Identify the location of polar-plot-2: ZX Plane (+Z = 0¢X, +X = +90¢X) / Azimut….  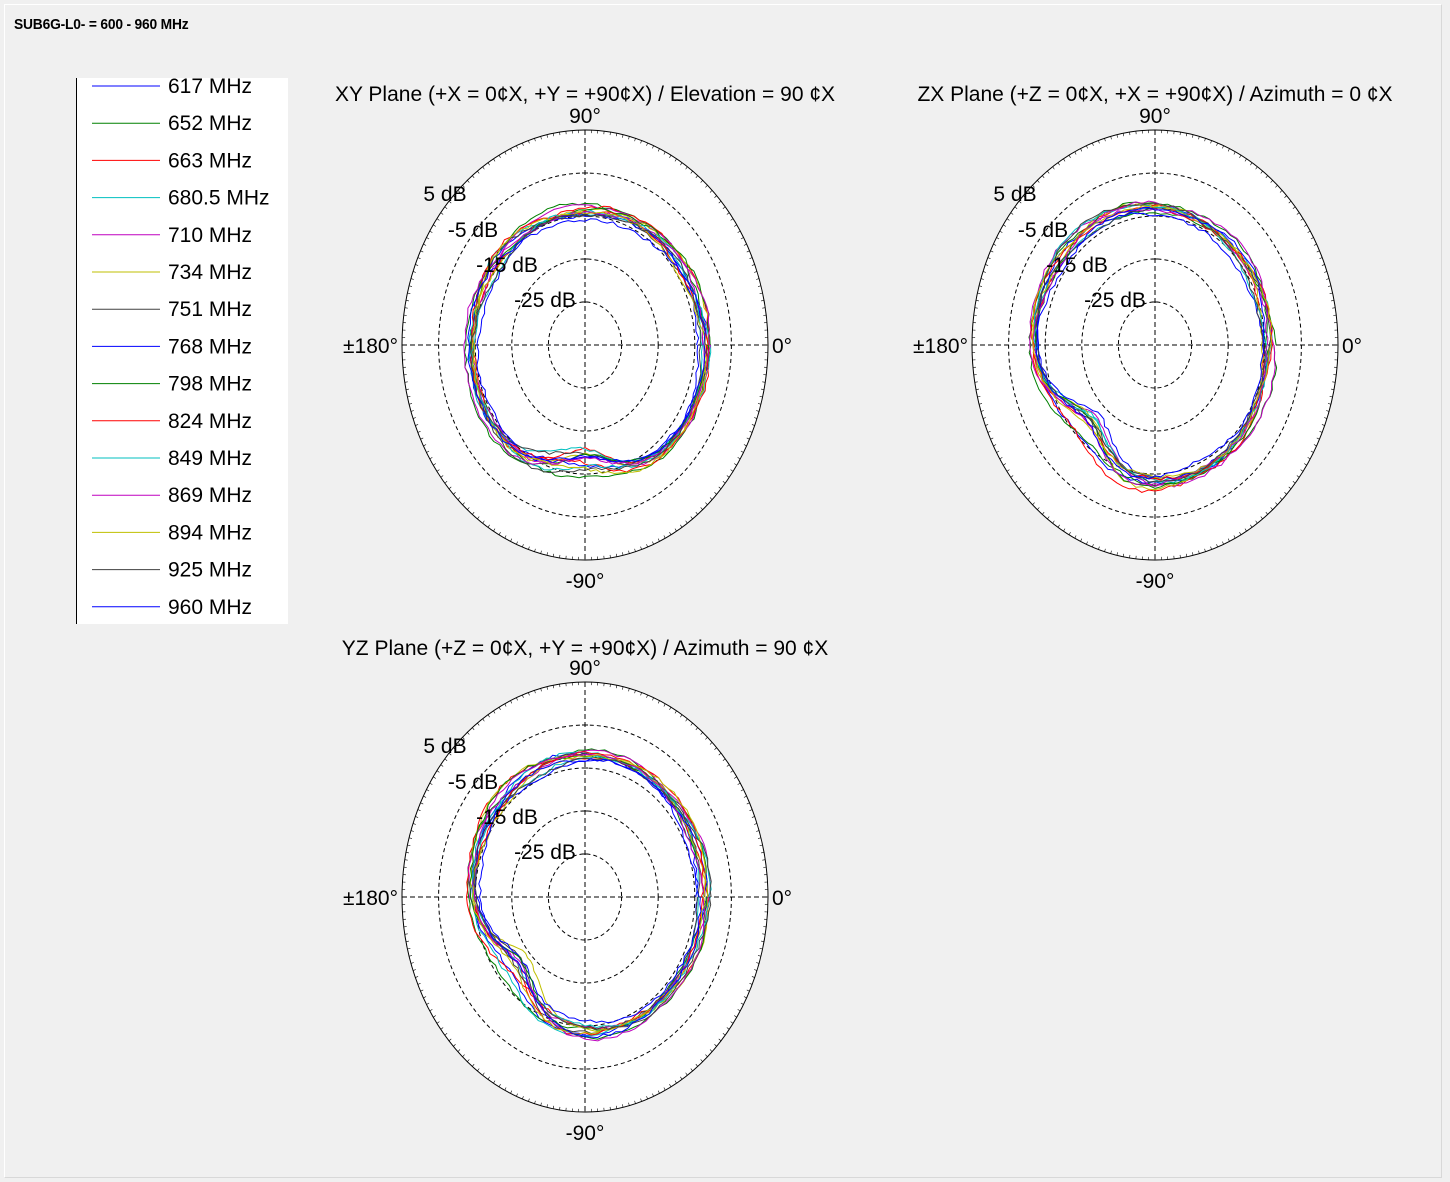
(1153, 338).